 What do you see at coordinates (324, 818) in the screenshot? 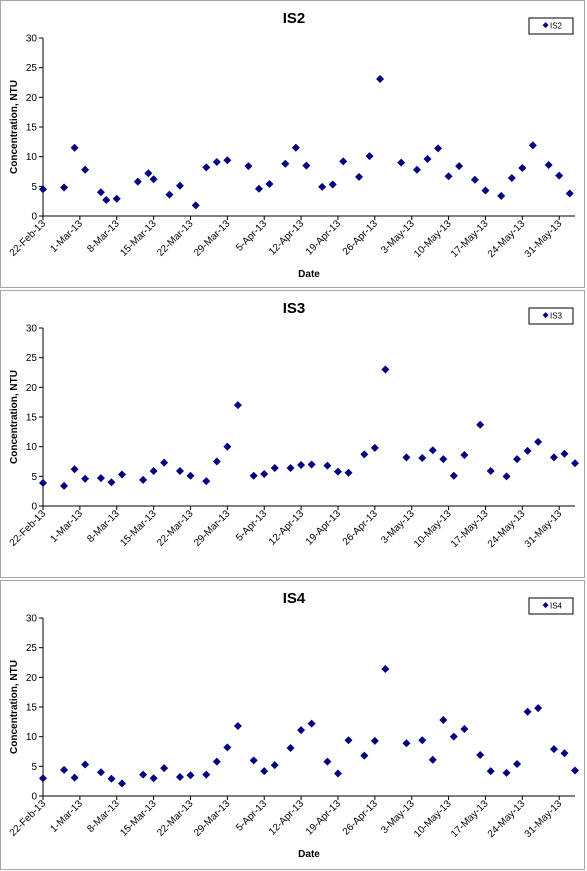
I see `x-tick-label: 19-Apr-13` at bounding box center [324, 818].